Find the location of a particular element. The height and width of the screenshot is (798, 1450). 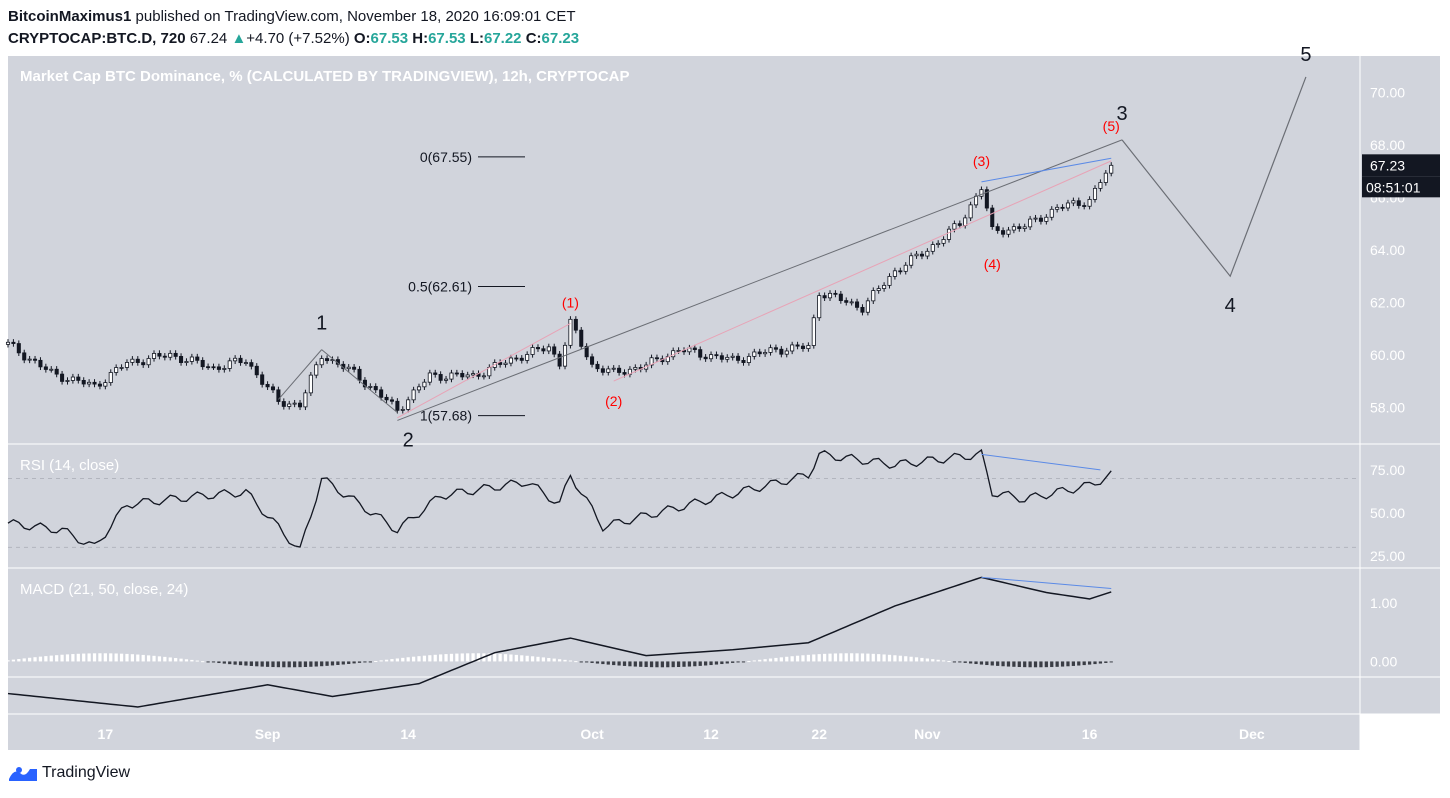

author-name: BitcoinMaximus1 is located at coordinates (70, 16).